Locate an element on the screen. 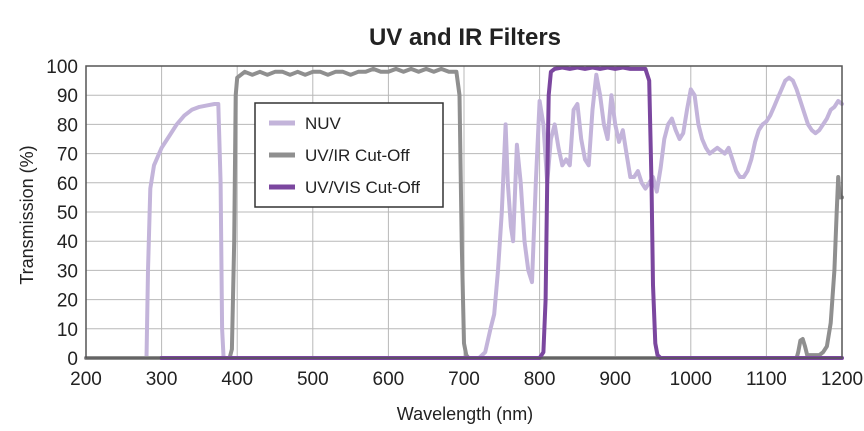  y-tick-label: 50 is located at coordinates (67, 213).